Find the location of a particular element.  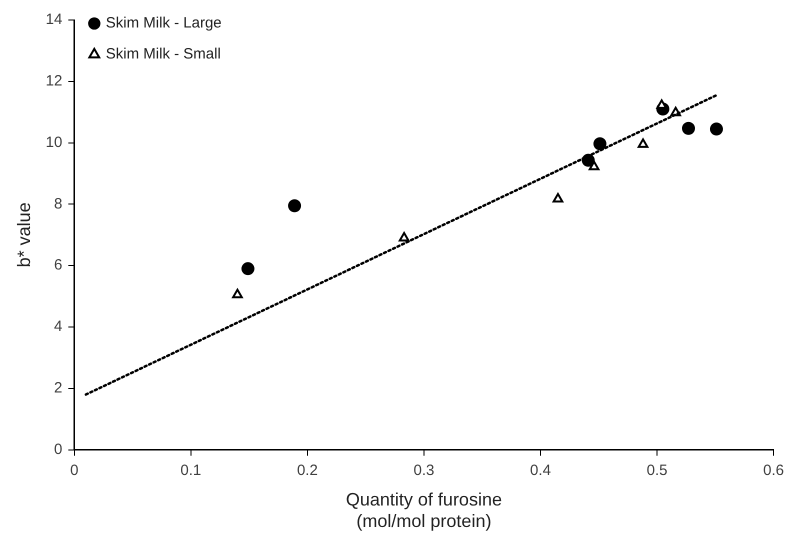

y-tick-label: 10 is located at coordinates (54, 142).